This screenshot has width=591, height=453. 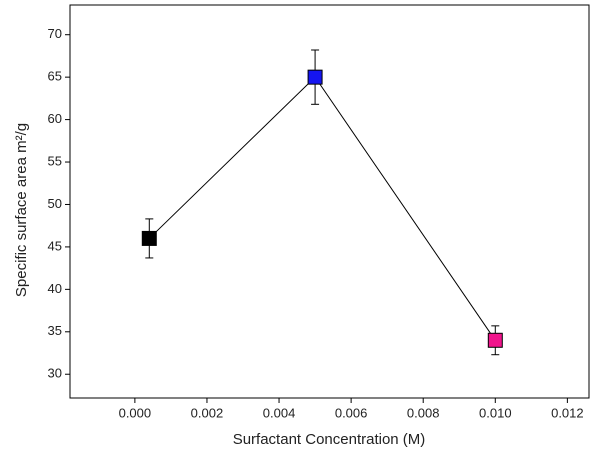 What do you see at coordinates (55, 373) in the screenshot?
I see `y-tick-label: 30` at bounding box center [55, 373].